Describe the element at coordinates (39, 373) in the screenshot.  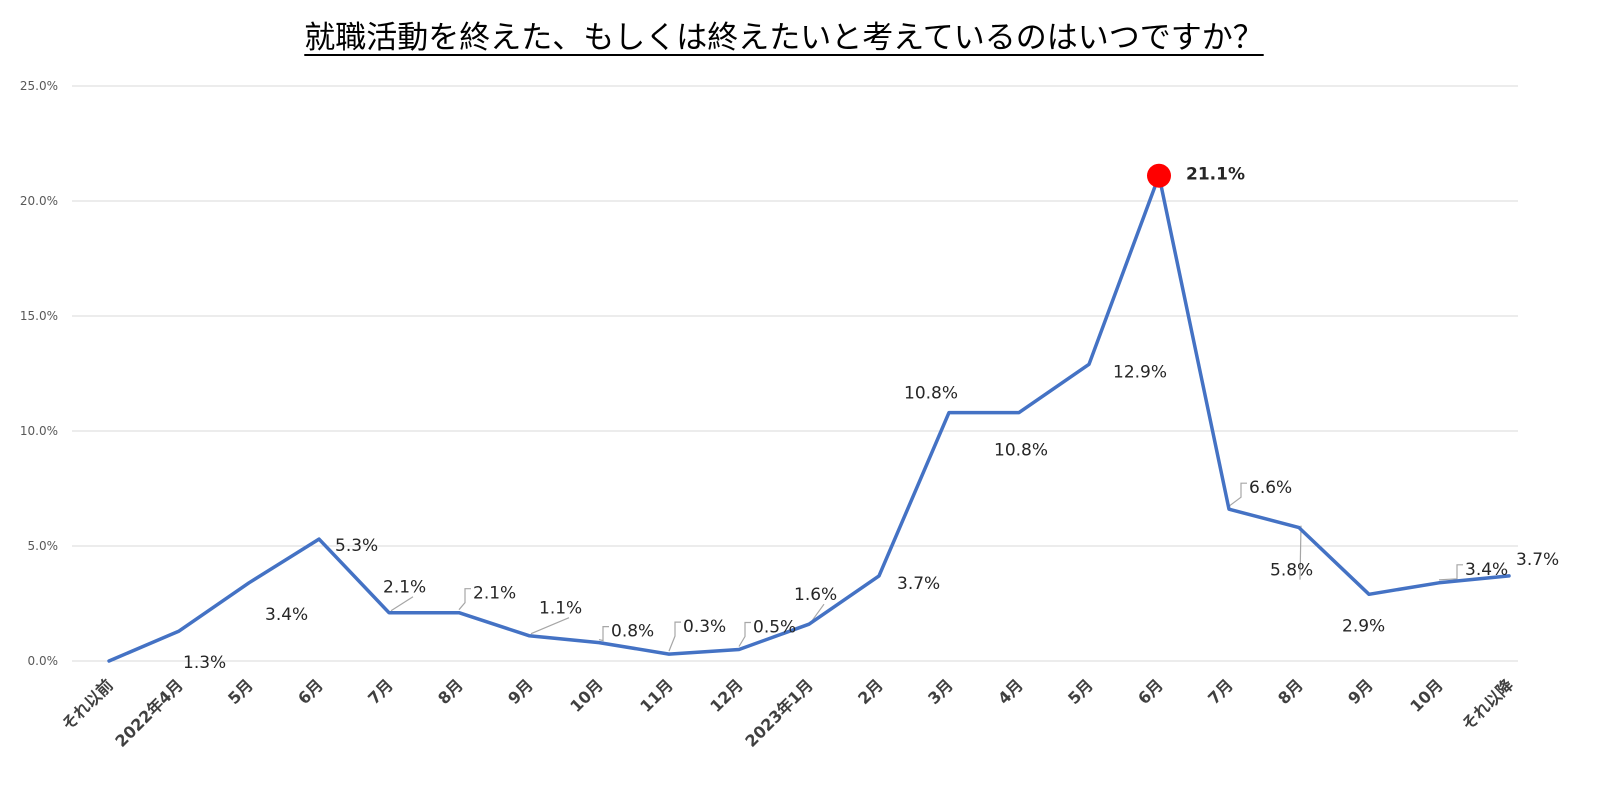
I see `y-axis-ticks: 0.0% 5.0% 10.0% 15.0% 20.0% 25.0%` at that location.